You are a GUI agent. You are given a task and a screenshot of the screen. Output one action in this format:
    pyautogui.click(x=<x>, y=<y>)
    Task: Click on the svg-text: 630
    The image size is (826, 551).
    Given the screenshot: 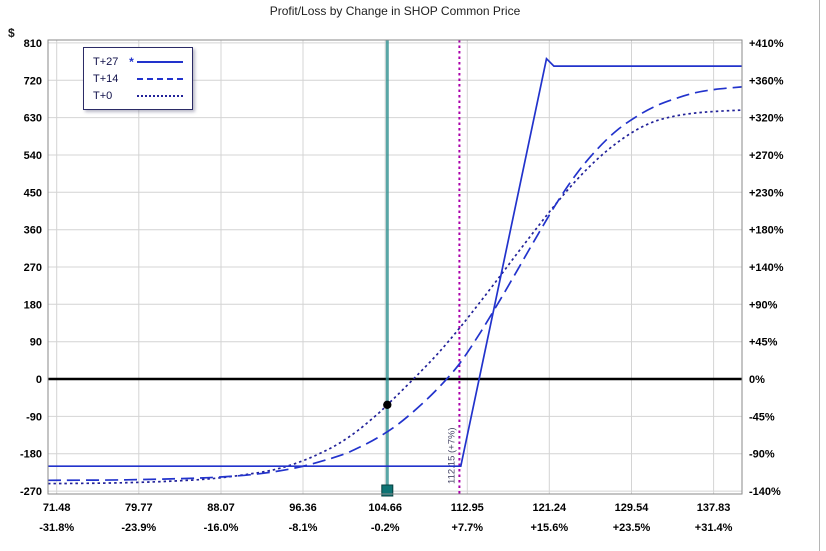 What is the action you would take?
    pyautogui.click(x=33, y=119)
    